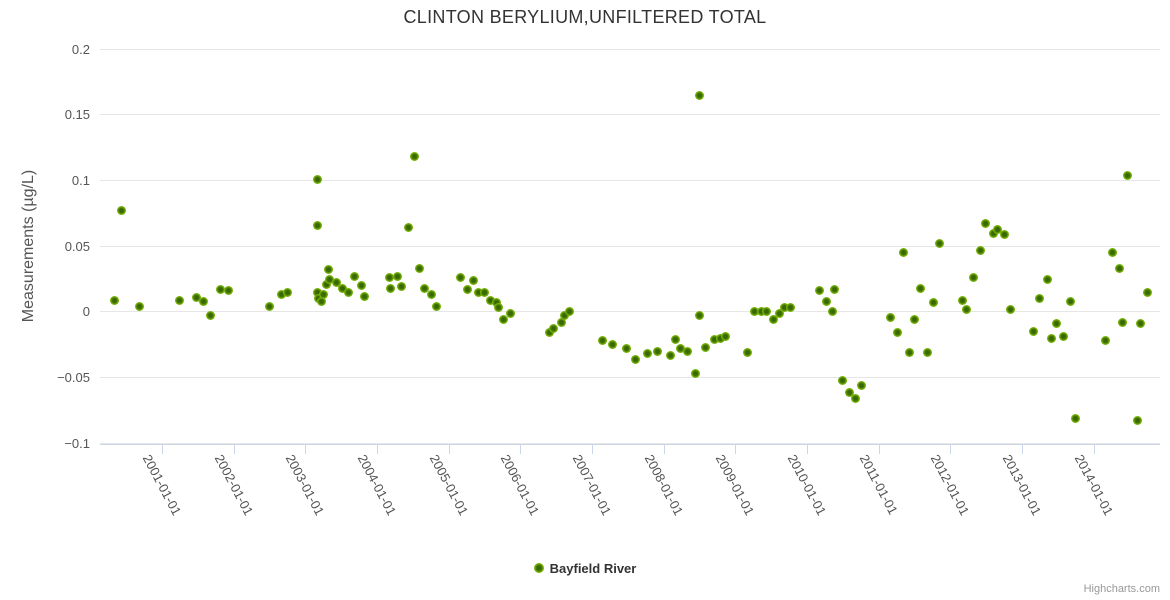 The width and height of the screenshot is (1170, 600). I want to click on legend: Bayfield River, so click(585, 568).